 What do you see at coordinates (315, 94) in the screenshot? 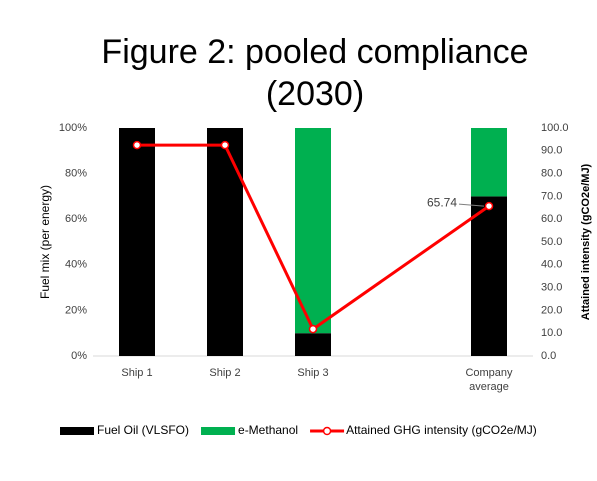
I see `chart-title: (2030)` at bounding box center [315, 94].